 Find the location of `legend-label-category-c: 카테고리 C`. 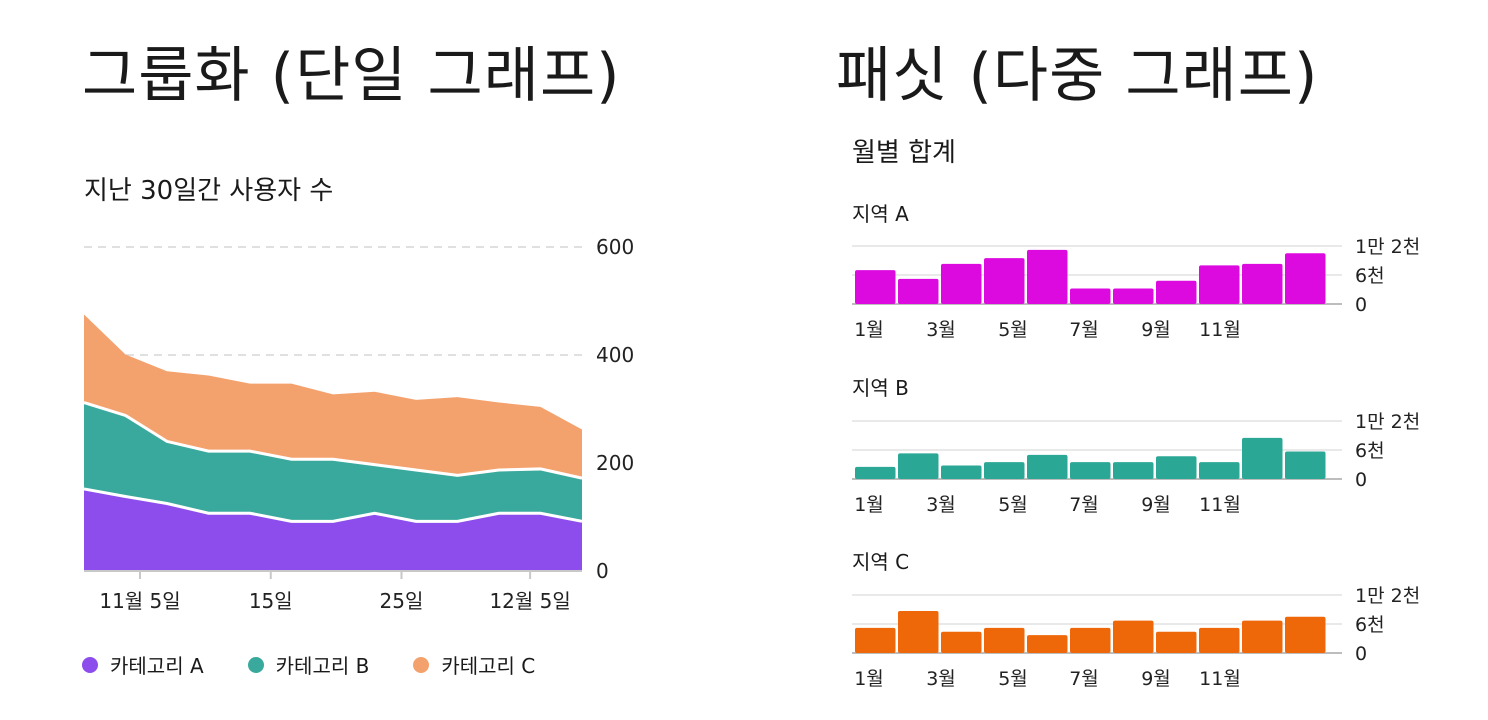

legend-label-category-c: 카테고리 C is located at coordinates (488, 666).